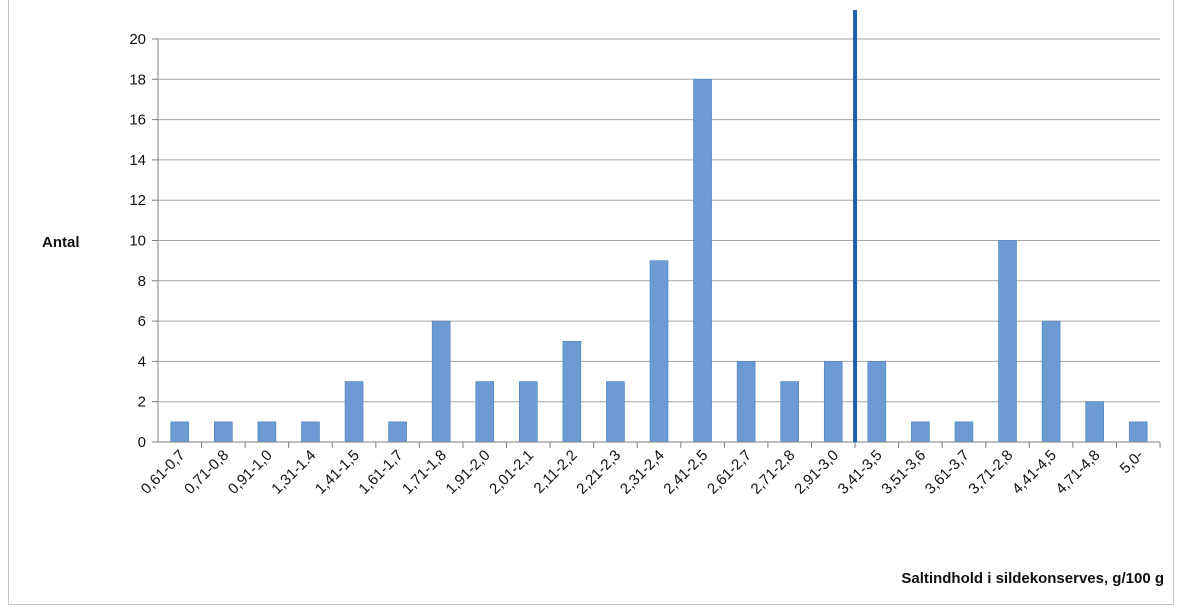 Image resolution: width=1182 pixels, height=606 pixels. What do you see at coordinates (206, 472) in the screenshot?
I see `x-tick-label: 0,71-0,8` at bounding box center [206, 472].